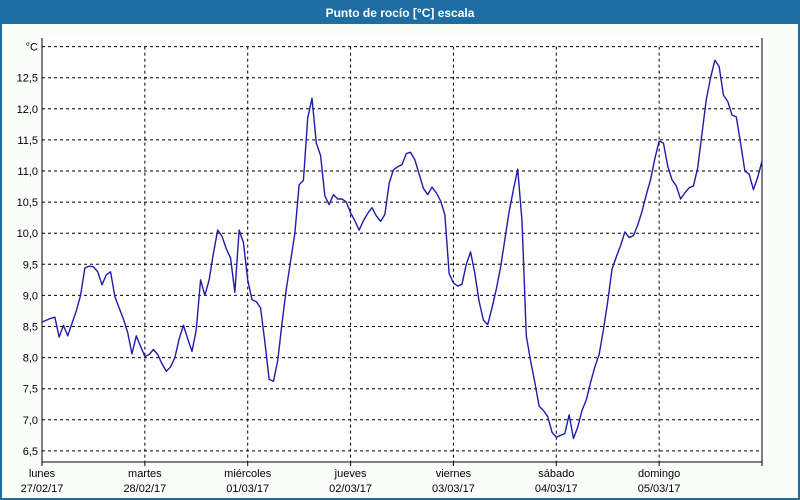 The image size is (800, 500). Describe the element at coordinates (30, 390) in the screenshot. I see `y-tick-label: 7,5` at that location.